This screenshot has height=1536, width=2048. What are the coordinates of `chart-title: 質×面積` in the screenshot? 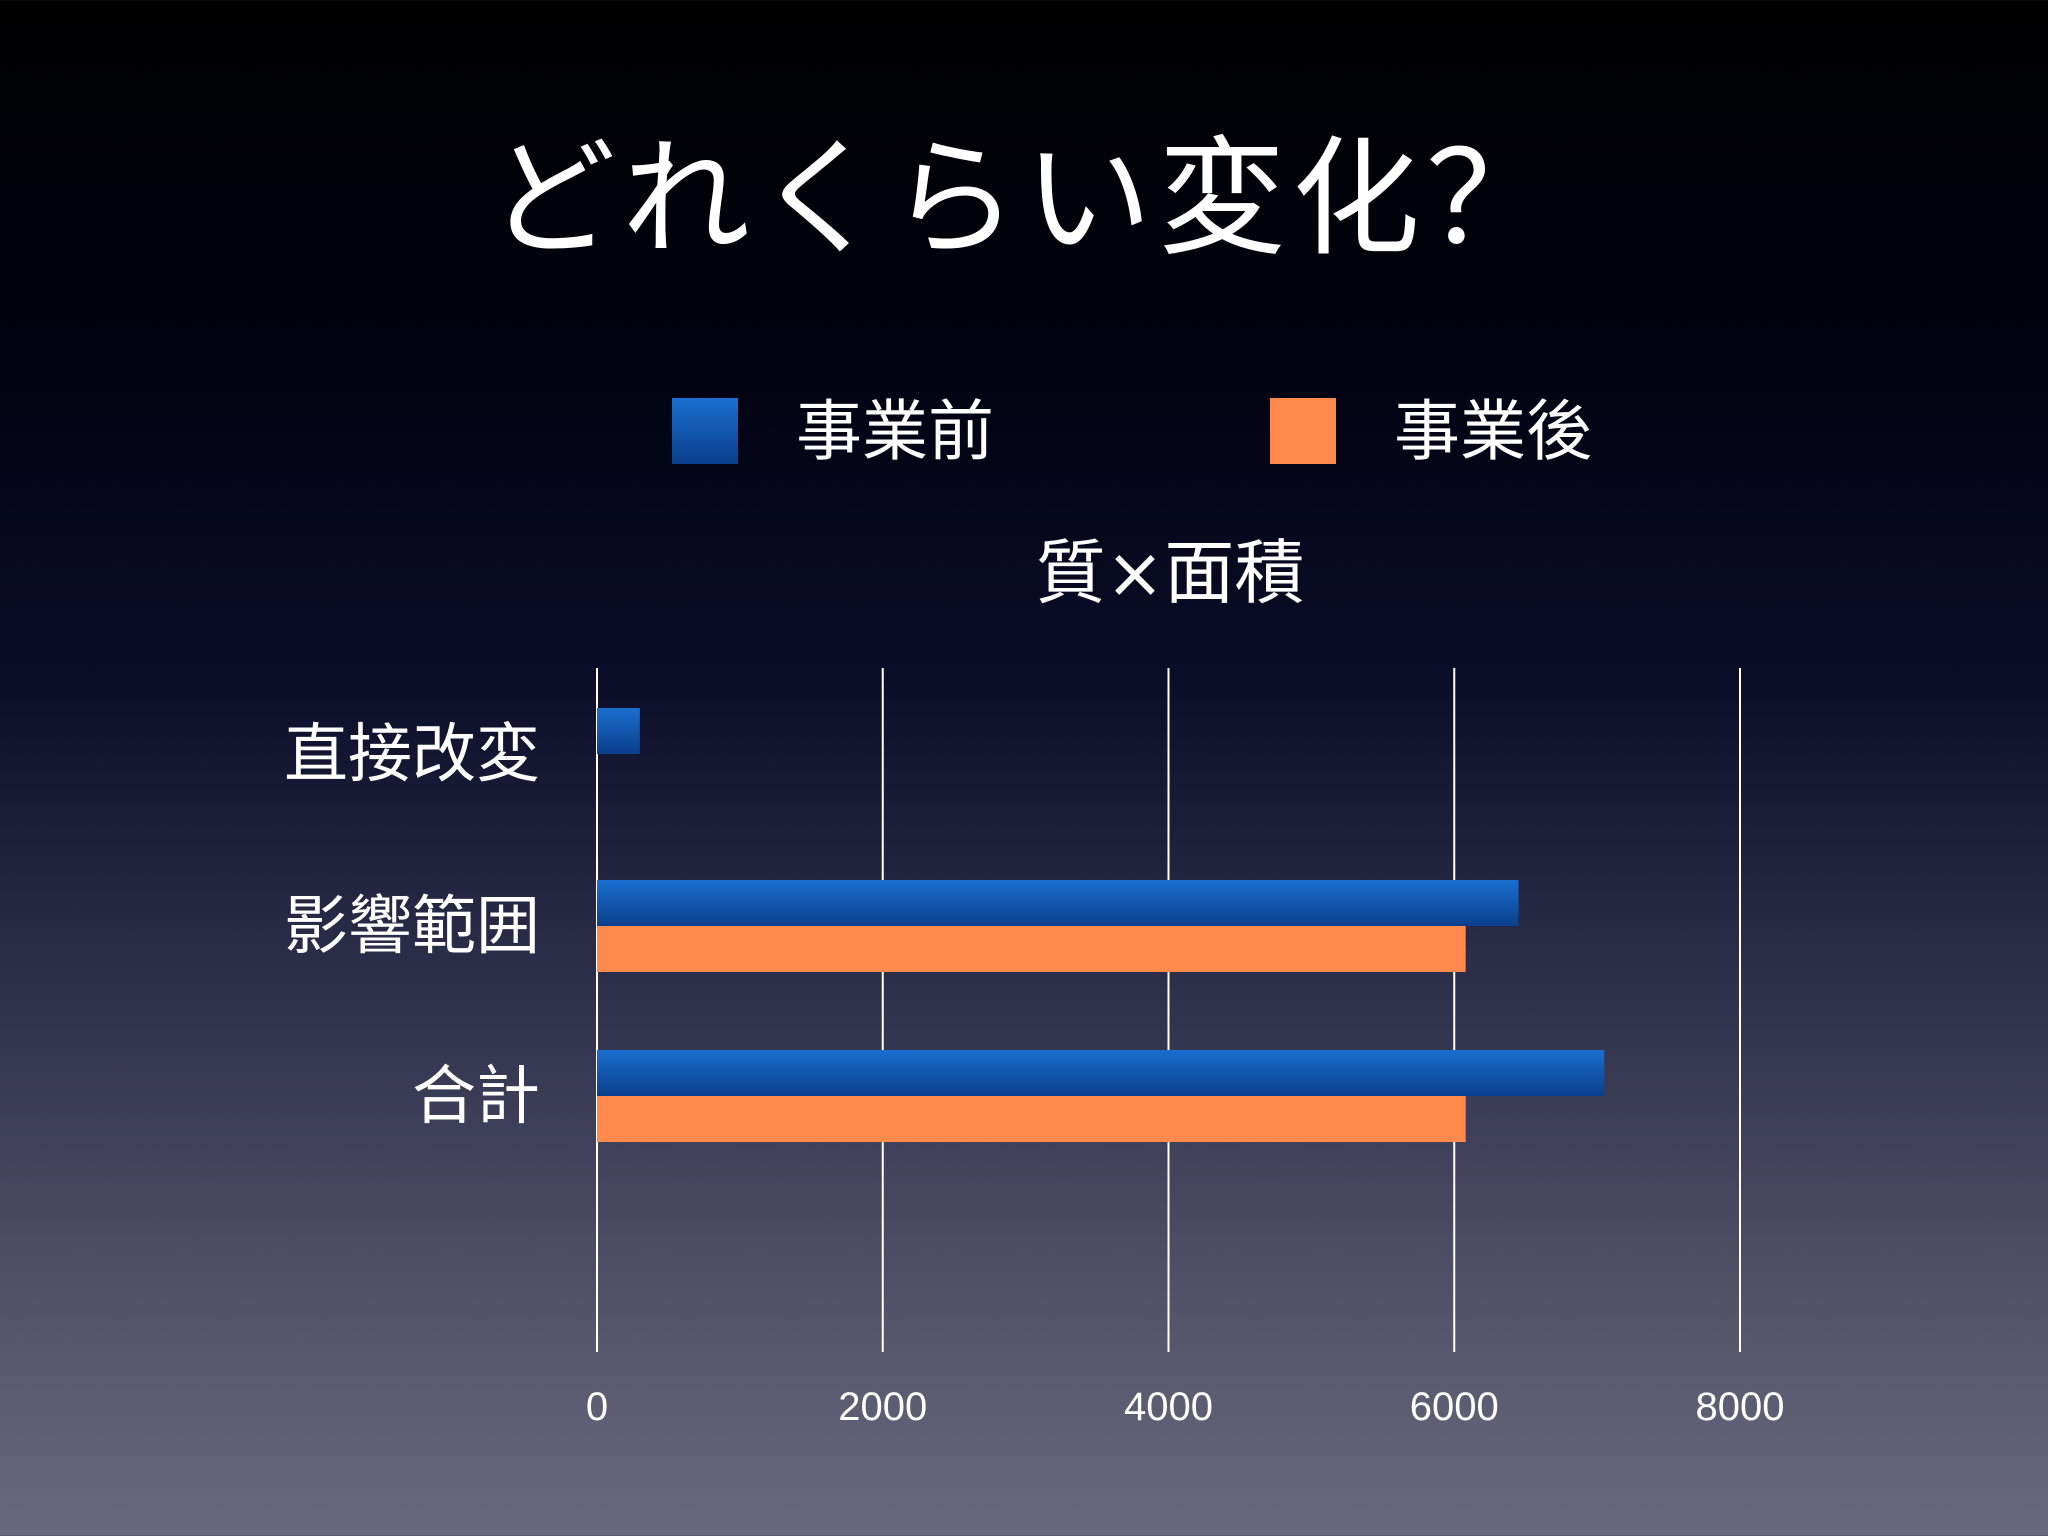 It's located at (1170, 573).